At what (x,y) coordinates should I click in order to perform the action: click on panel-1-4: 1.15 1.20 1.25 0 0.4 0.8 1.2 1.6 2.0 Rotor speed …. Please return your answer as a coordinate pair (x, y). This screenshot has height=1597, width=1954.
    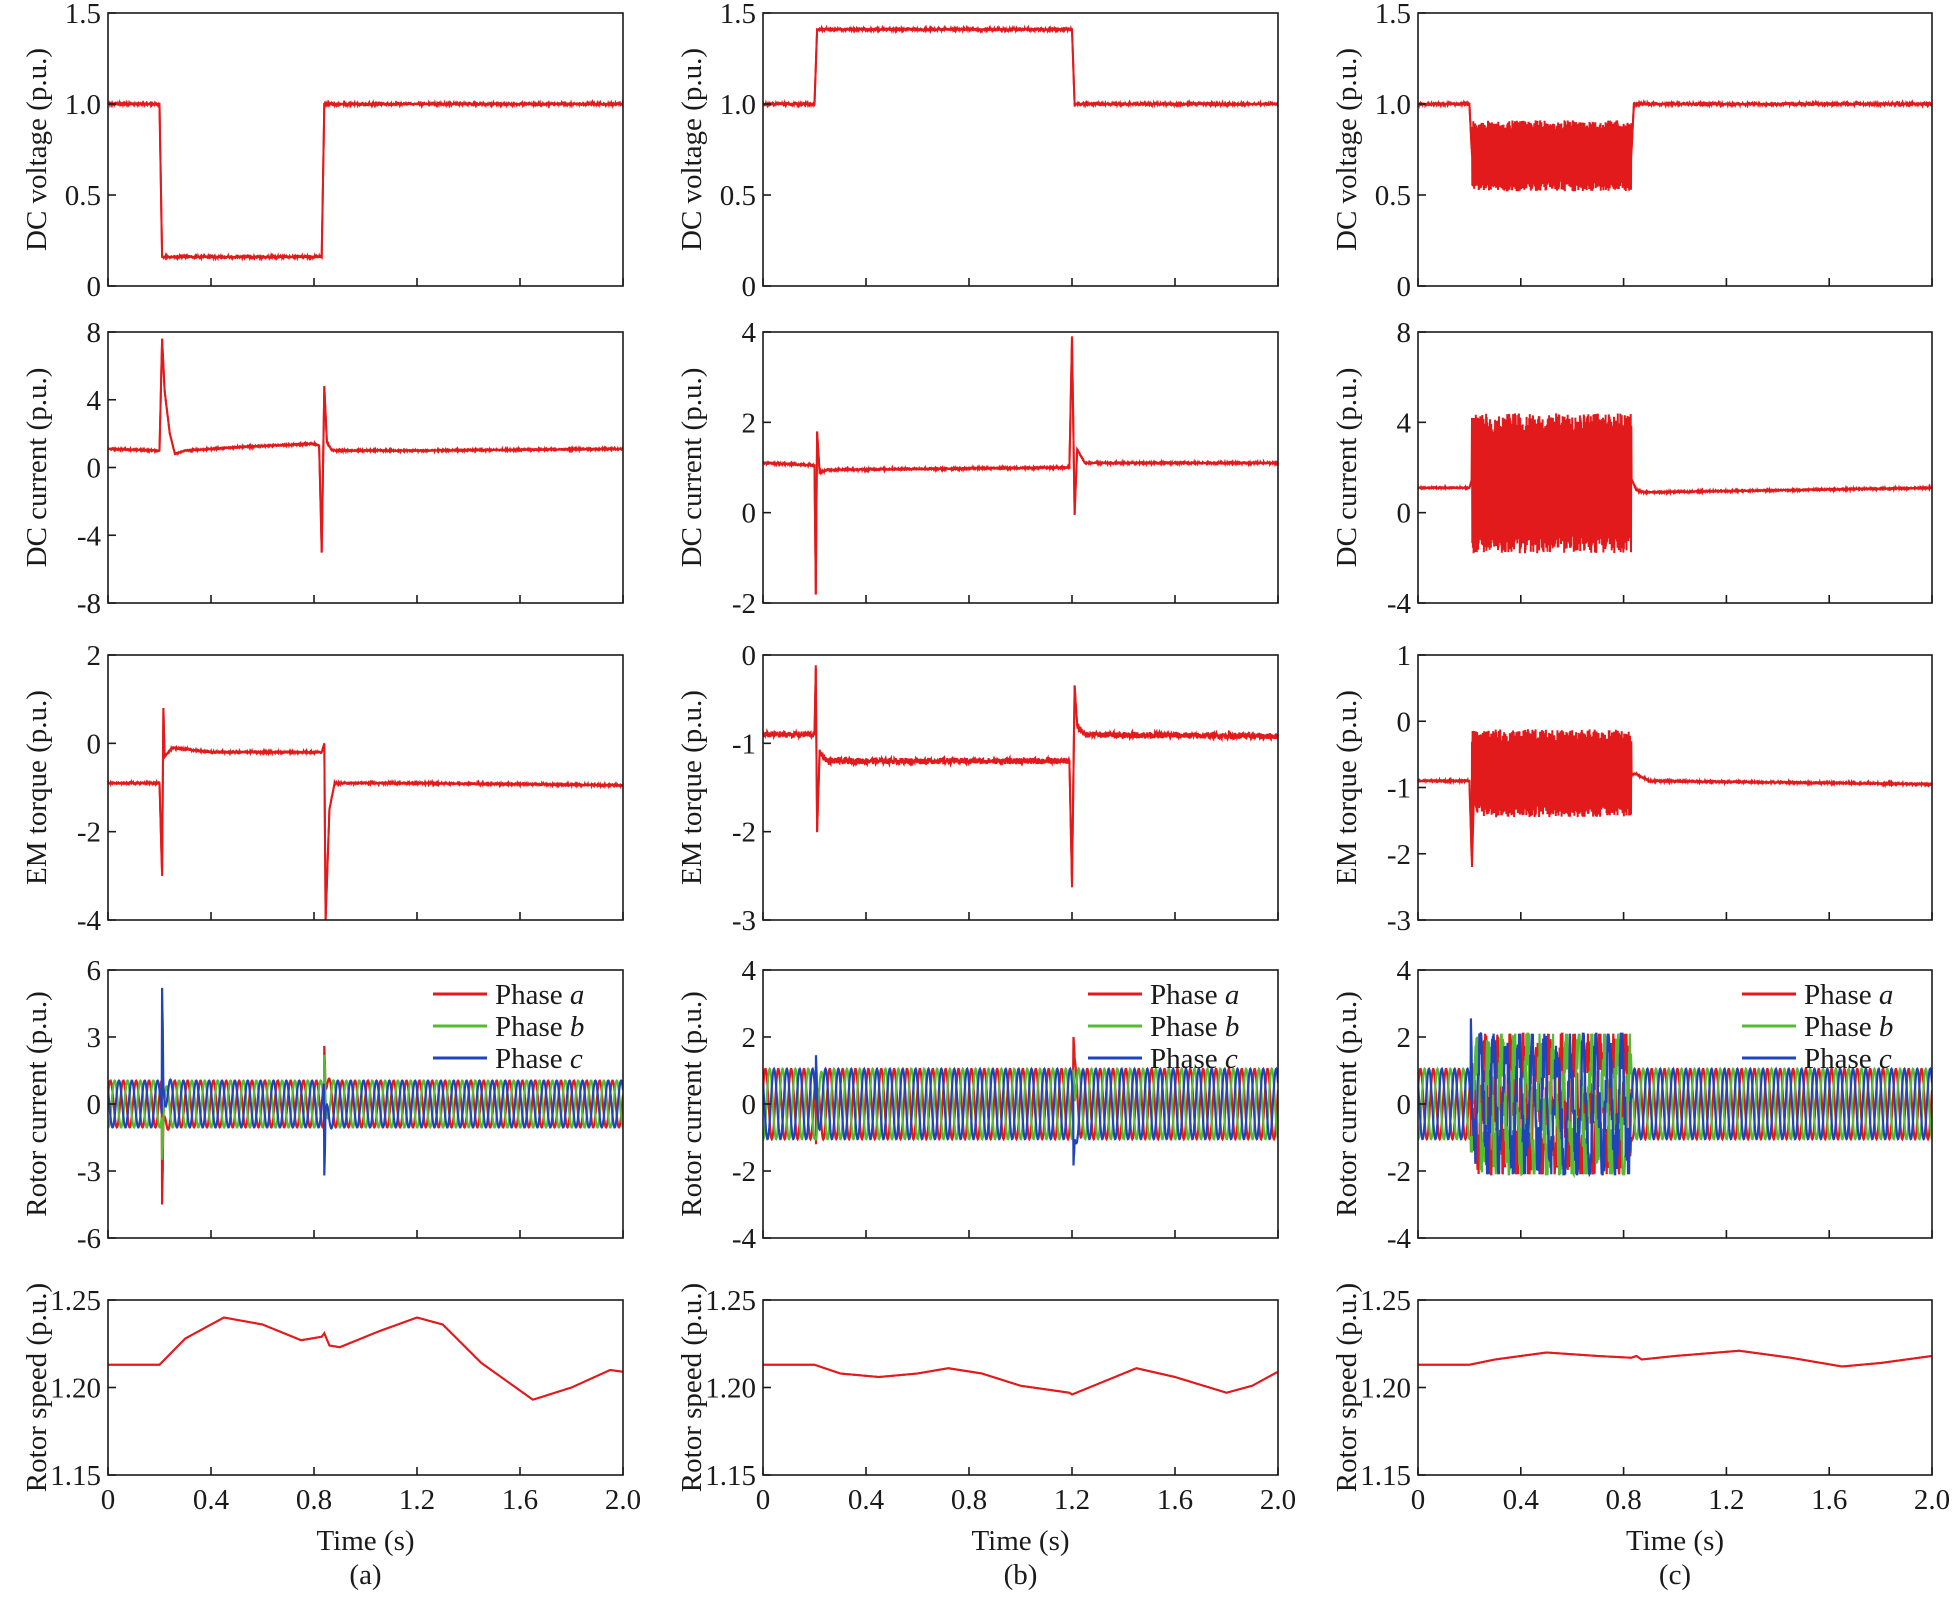
    Looking at the image, I should click on (986, 1399).